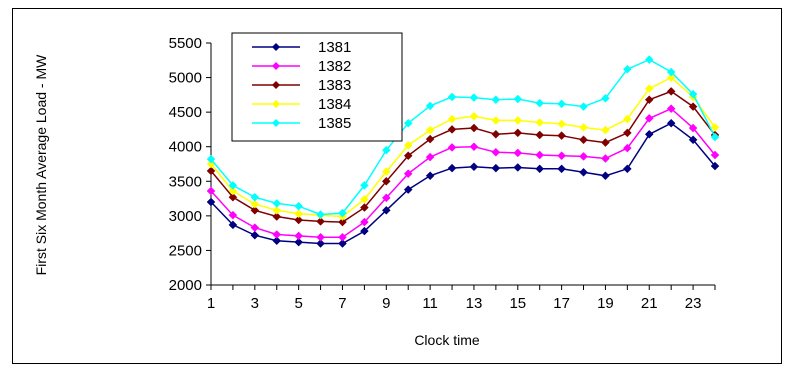 Image resolution: width=795 pixels, height=376 pixels. I want to click on x-tick-label: 19, so click(605, 303).